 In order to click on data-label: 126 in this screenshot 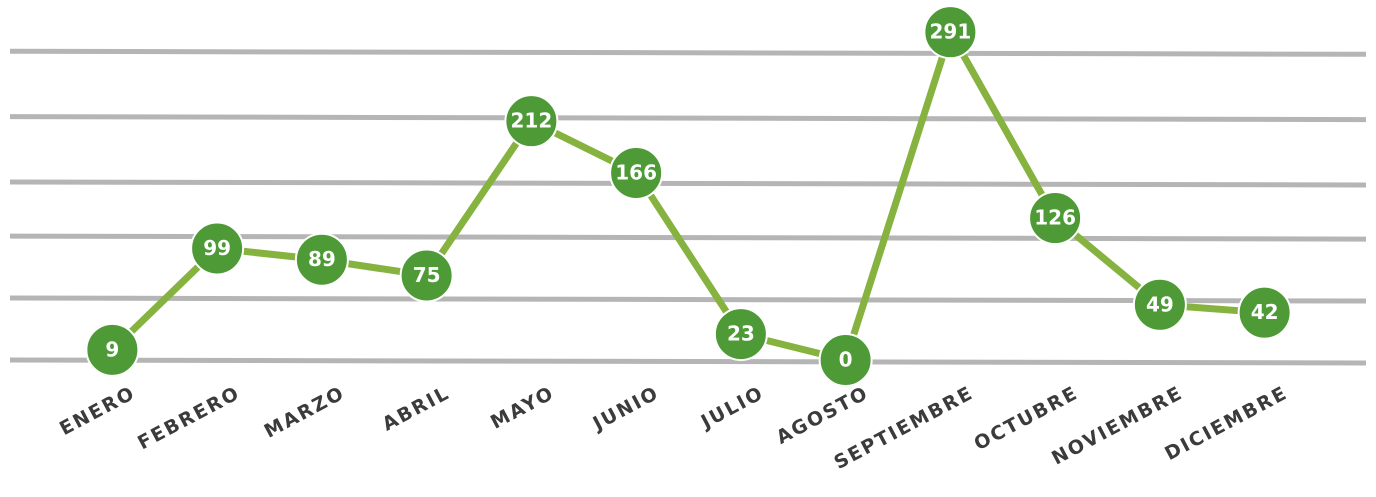, I will do `click(1055, 218)`.